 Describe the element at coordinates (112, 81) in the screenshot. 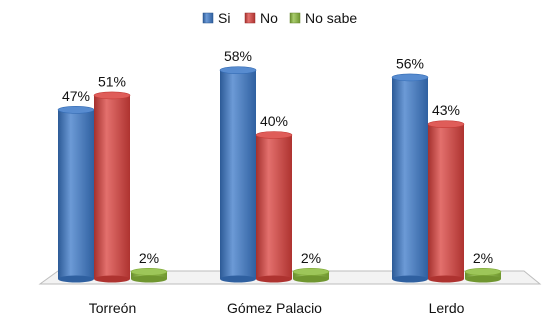

I see `value-label: 51%` at that location.